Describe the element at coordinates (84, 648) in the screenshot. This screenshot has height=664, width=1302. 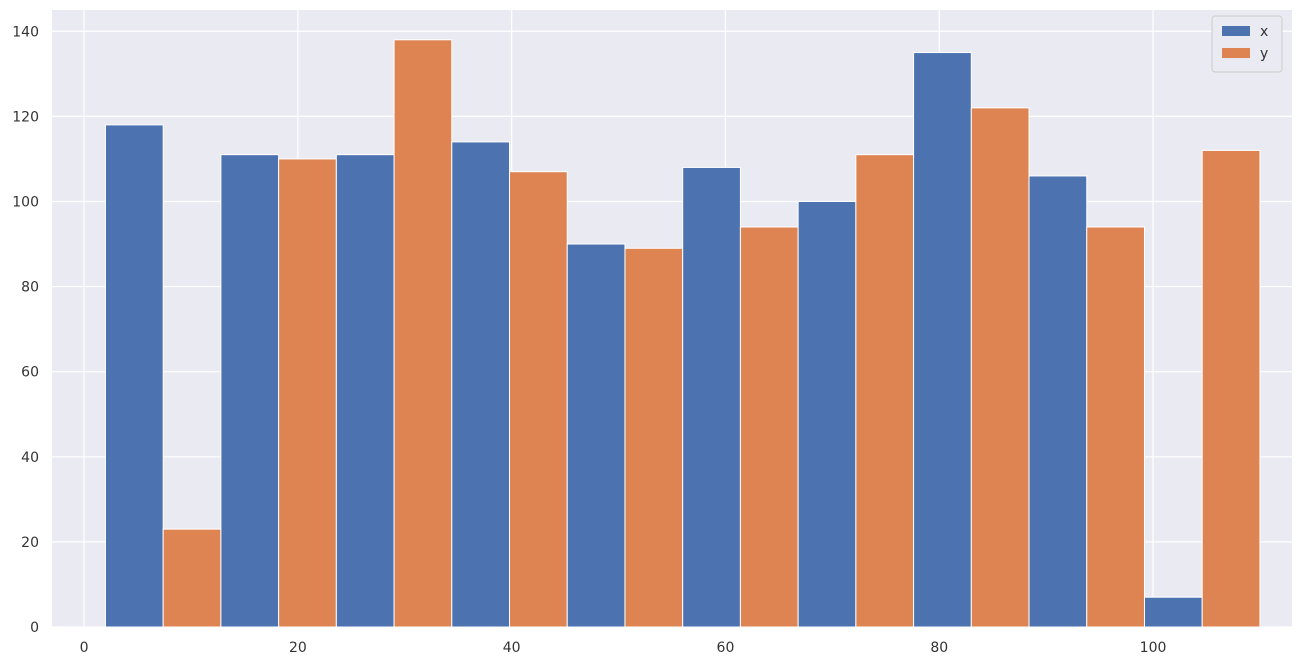
I see `x-tick-label: 0` at that location.